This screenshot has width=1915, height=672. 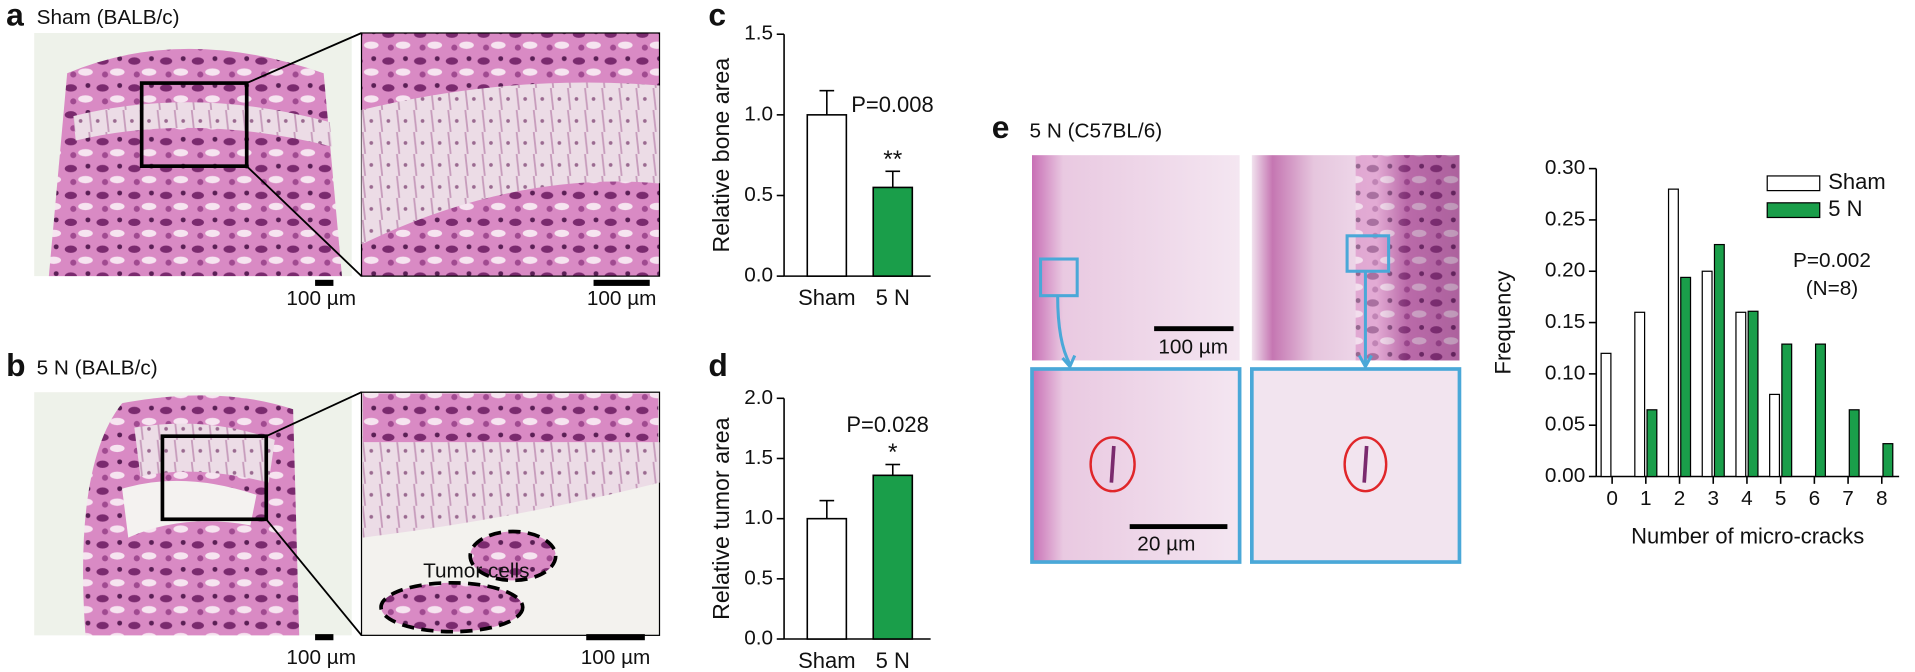 I want to click on y-axis-label: Relative tumor area, so click(x=721, y=518).